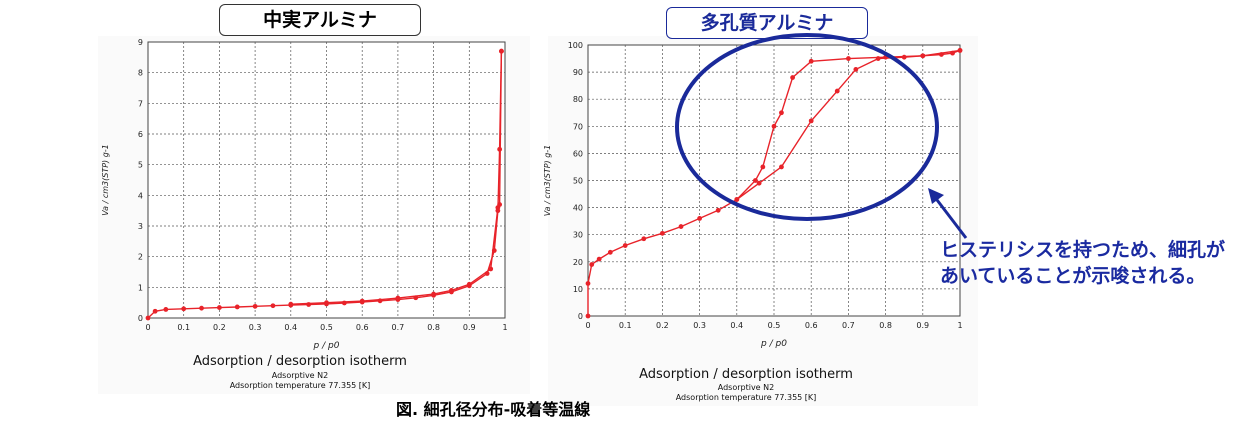 The width and height of the screenshot is (1245, 422). Describe the element at coordinates (140, 134) in the screenshot. I see `y-tick-label: 6` at that location.